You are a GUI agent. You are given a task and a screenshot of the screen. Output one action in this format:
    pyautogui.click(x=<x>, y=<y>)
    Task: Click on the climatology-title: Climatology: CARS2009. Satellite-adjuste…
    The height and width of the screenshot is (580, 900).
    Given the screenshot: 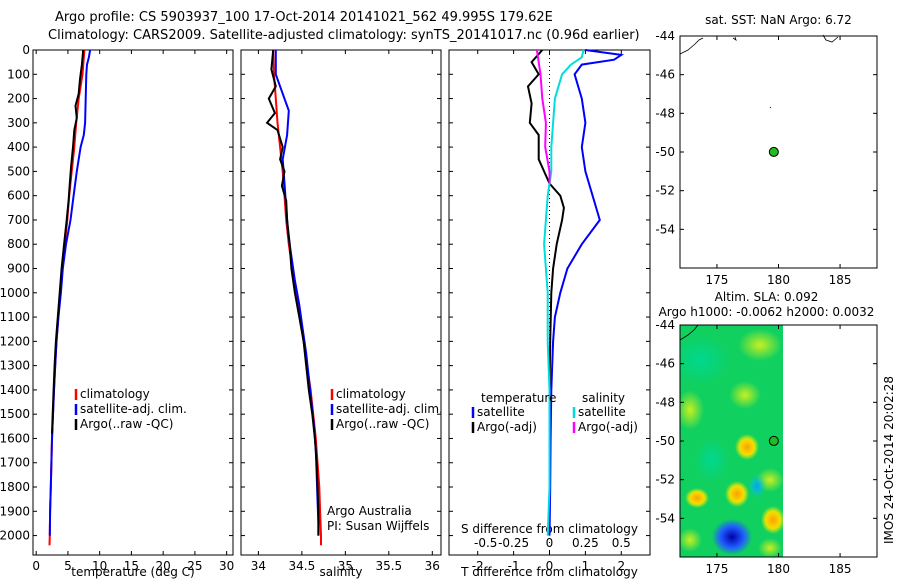 What is the action you would take?
    pyautogui.click(x=344, y=35)
    